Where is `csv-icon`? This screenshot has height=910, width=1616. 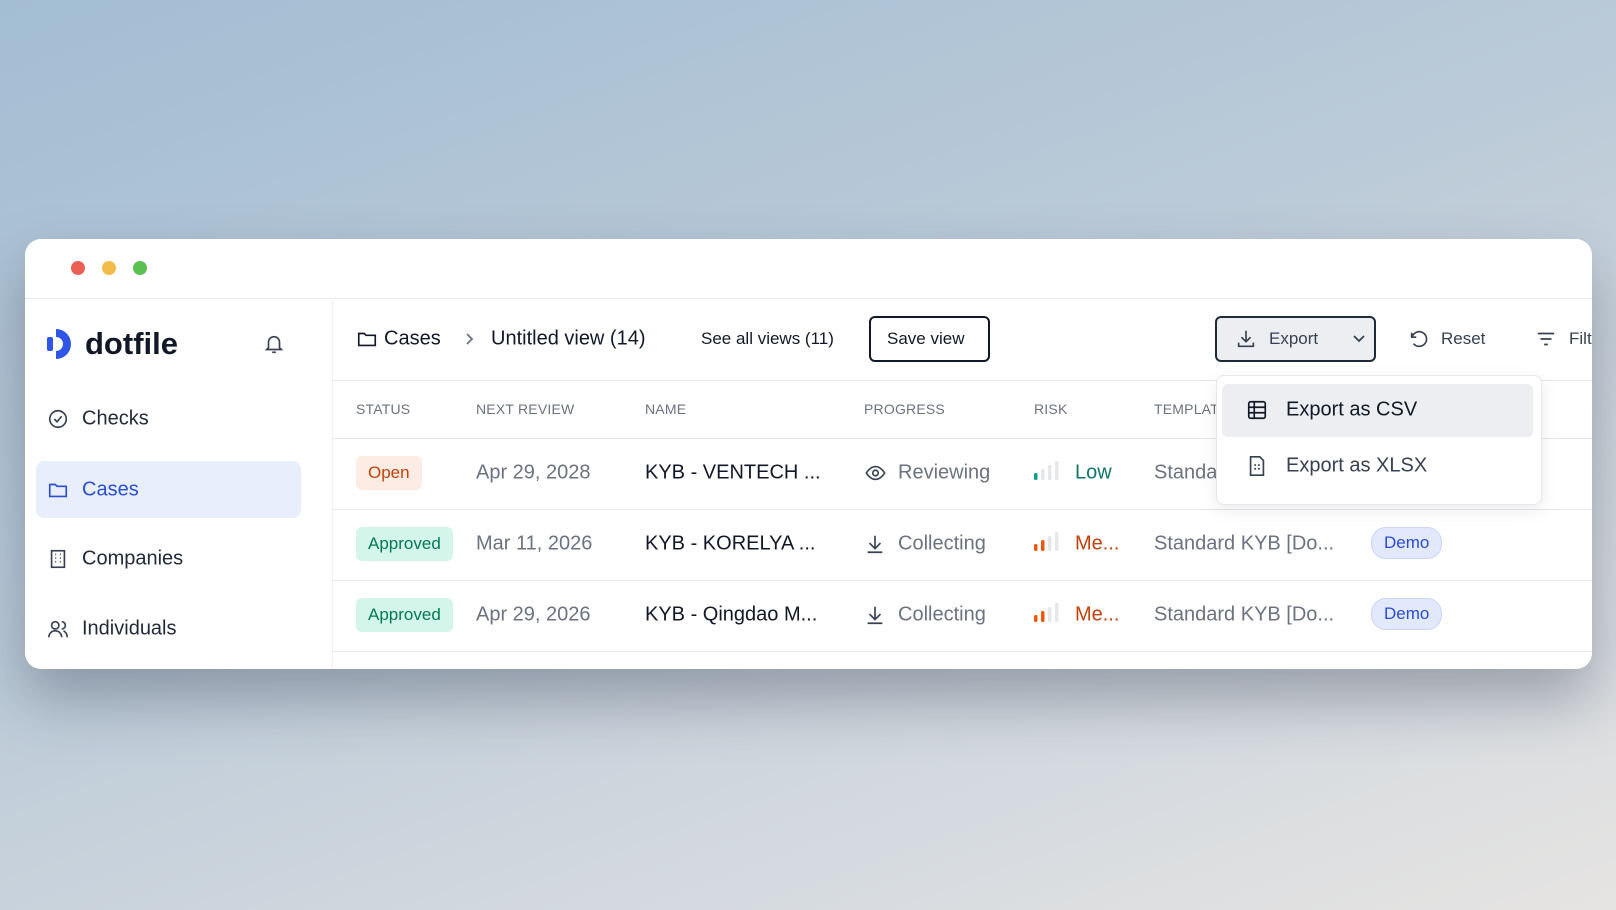
csv-icon is located at coordinates (1257, 410).